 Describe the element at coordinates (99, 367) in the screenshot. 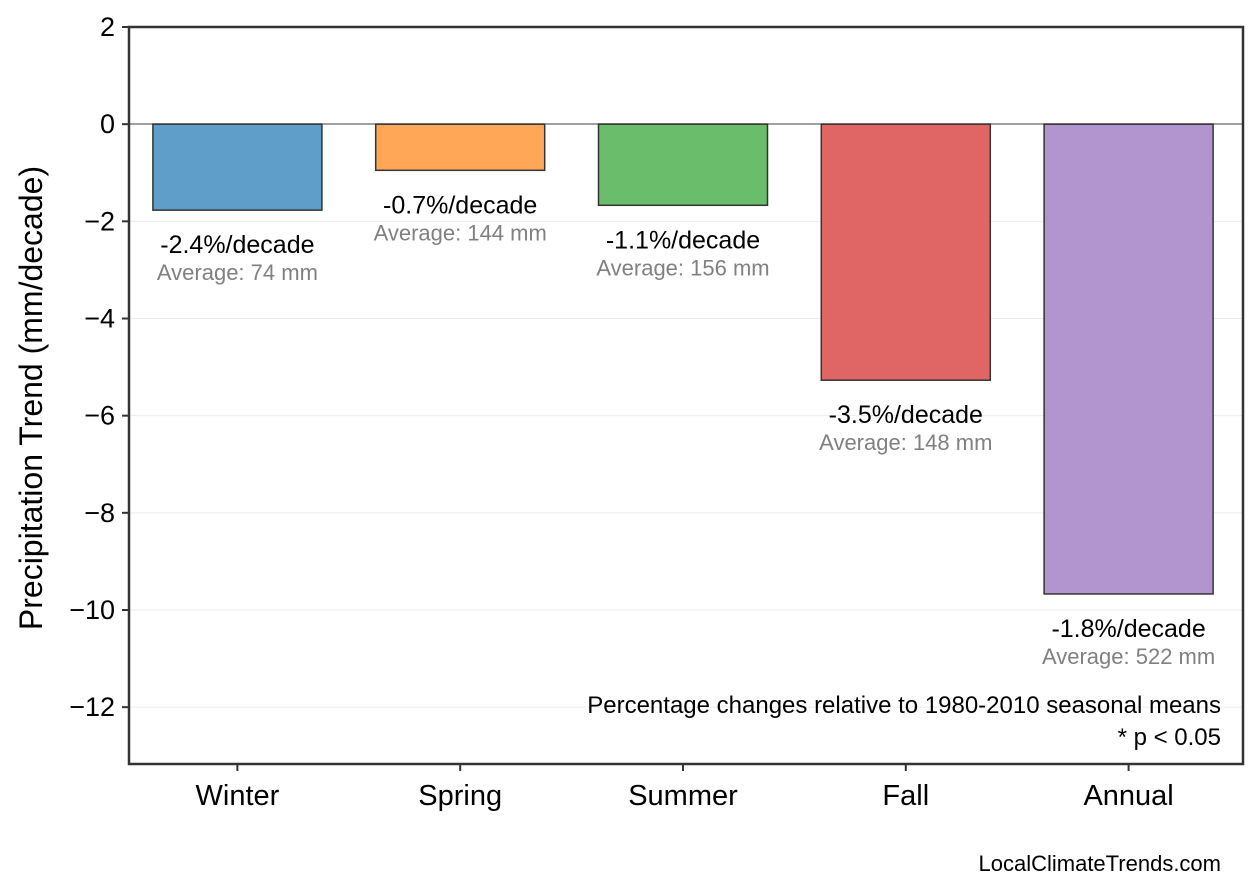

I see `y-axis-ticks: 2 0 −2 −4 −6 −8 −10 −12` at that location.